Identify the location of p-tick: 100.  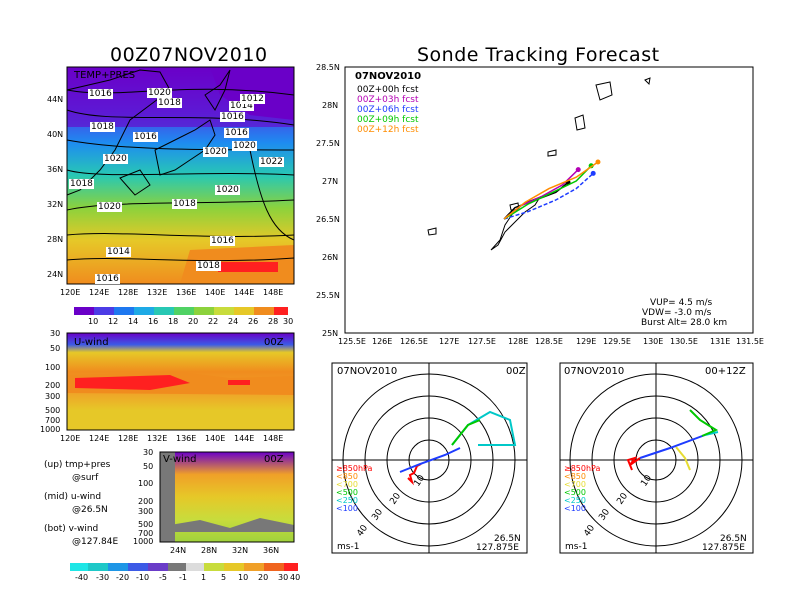
(53, 367).